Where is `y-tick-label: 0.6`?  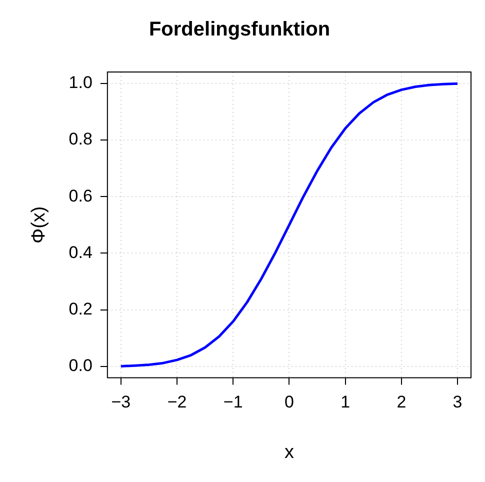 y-tick-label: 0.6 is located at coordinates (80, 196).